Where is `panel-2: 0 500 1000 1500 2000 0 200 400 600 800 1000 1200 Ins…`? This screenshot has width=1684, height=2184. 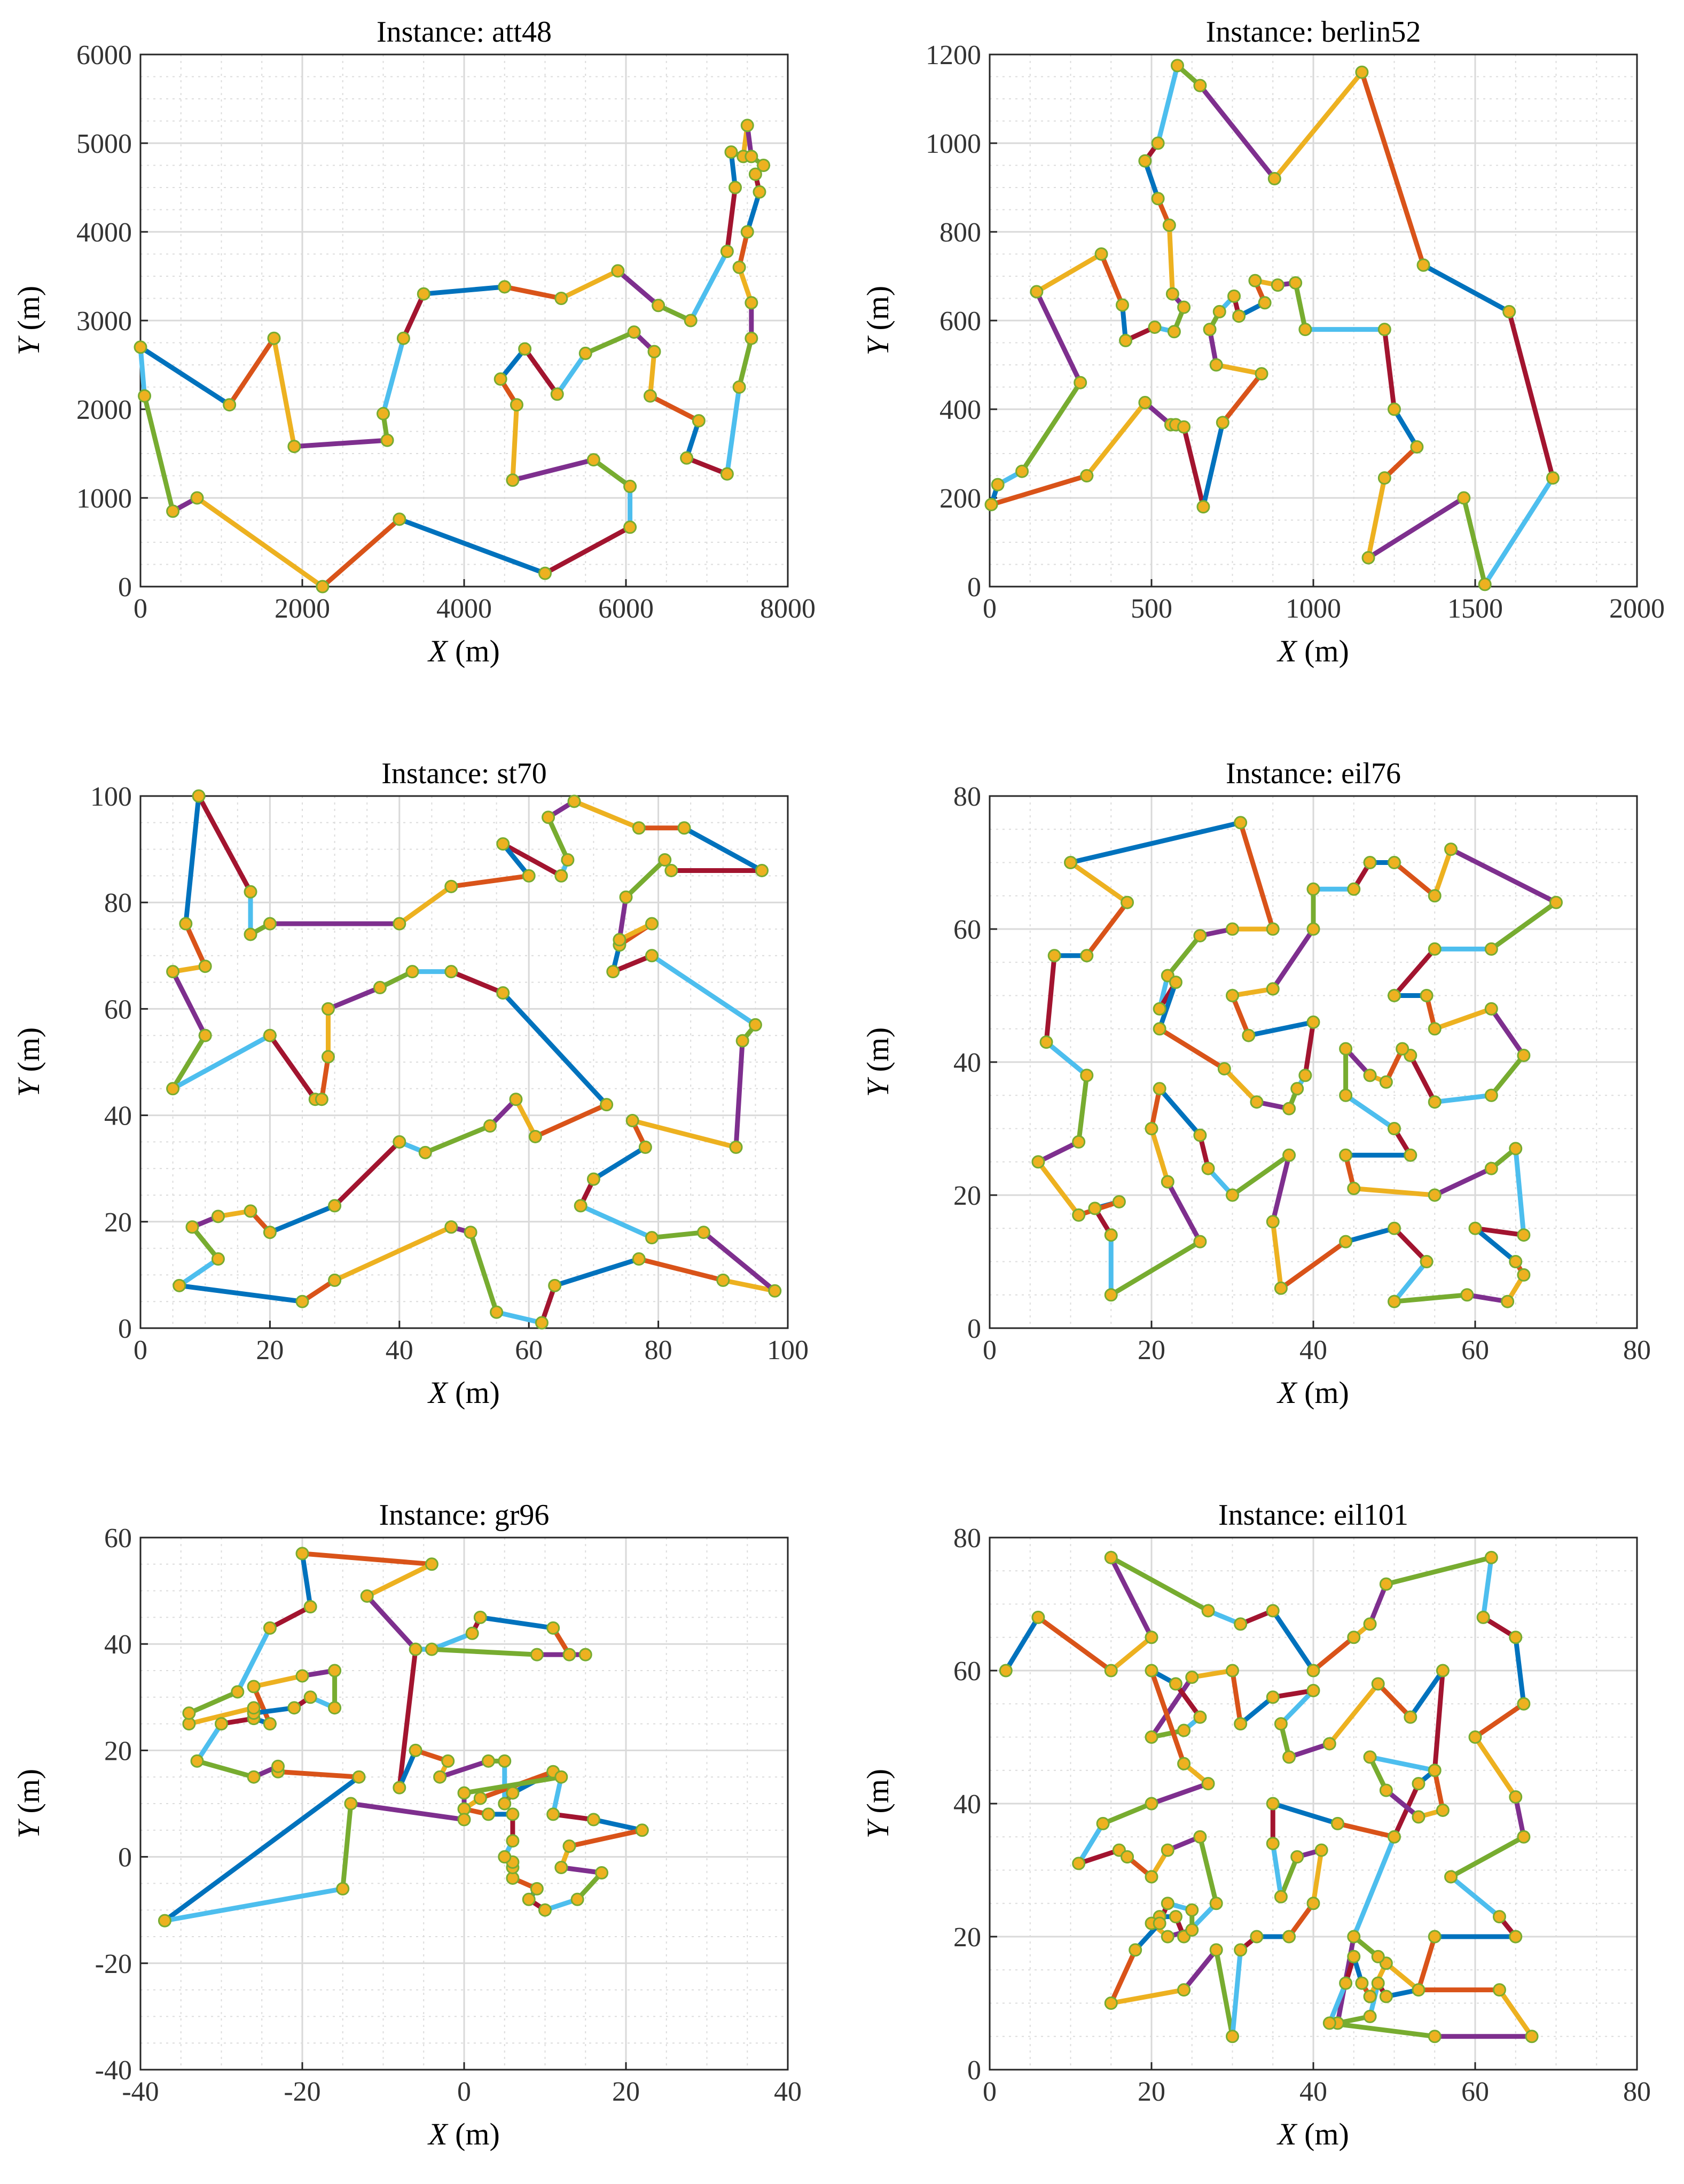
panel-2: 0 500 1000 1500 2000 0 200 400 600 800 1000 1200 Ins… is located at coordinates (1262, 341).